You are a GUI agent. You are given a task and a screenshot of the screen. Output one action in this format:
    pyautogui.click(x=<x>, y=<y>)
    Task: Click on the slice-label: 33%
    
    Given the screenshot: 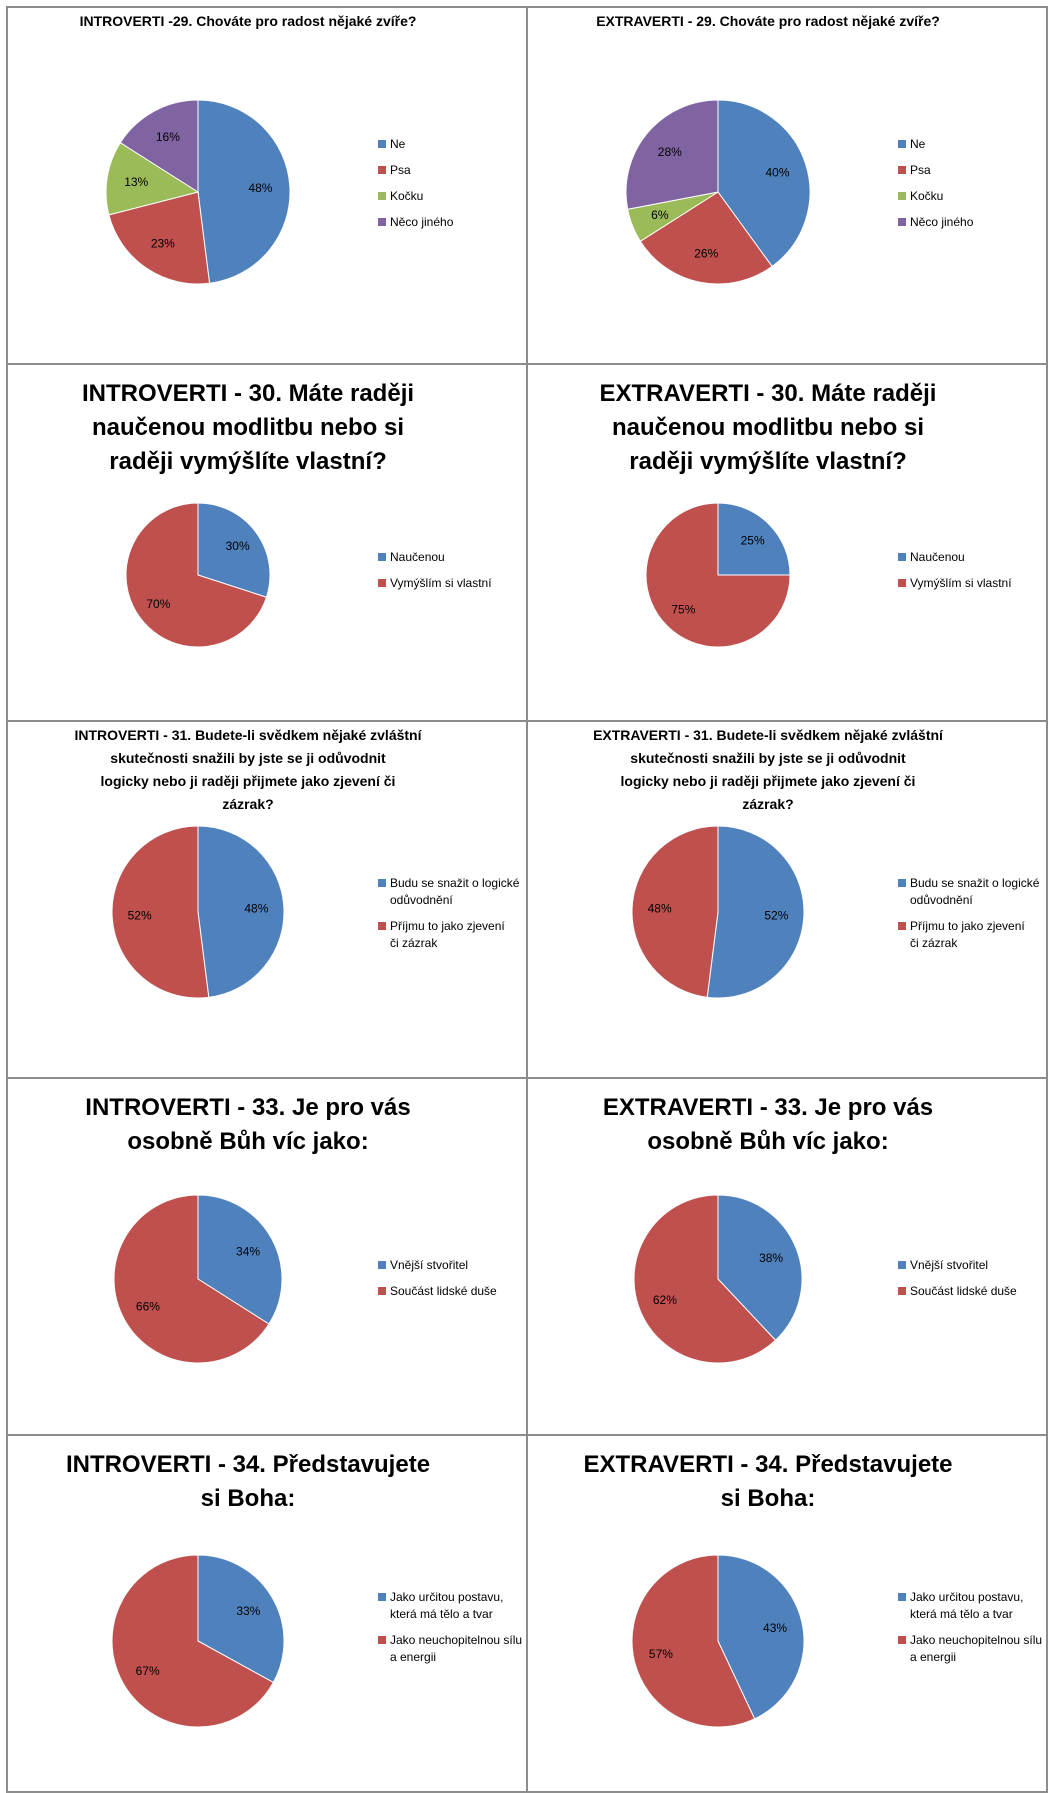 What is the action you would take?
    pyautogui.click(x=248, y=1611)
    